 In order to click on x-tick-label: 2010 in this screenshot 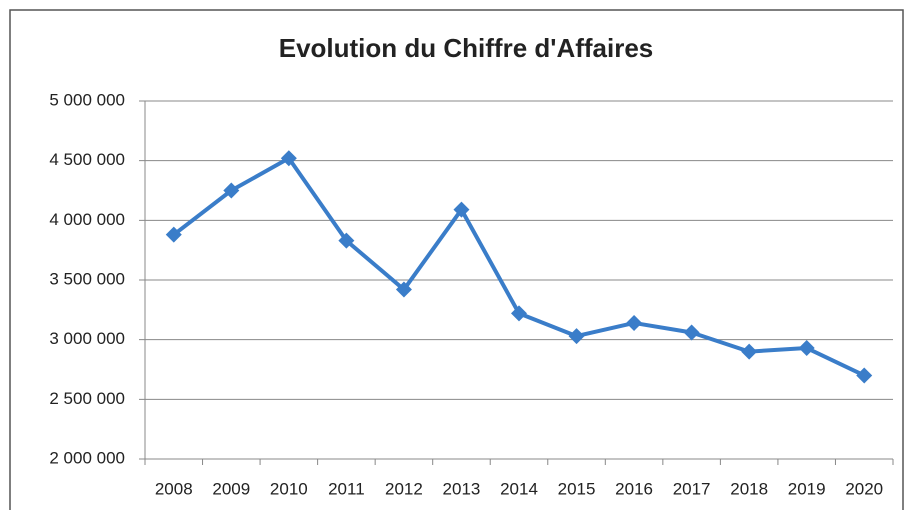, I will do `click(289, 488)`.